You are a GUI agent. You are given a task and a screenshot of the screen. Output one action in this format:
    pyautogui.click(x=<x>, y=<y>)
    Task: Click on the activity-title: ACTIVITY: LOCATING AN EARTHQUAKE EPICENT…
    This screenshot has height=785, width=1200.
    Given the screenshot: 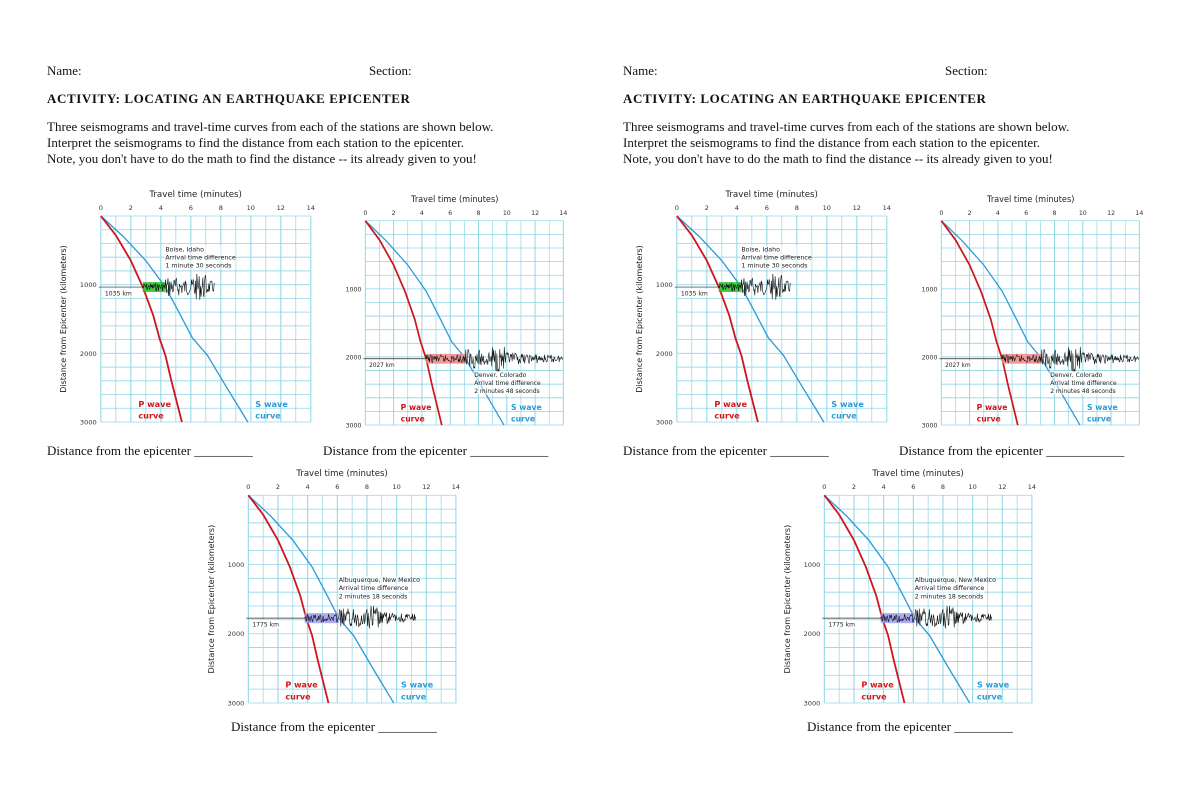 What is the action you would take?
    pyautogui.click(x=805, y=98)
    